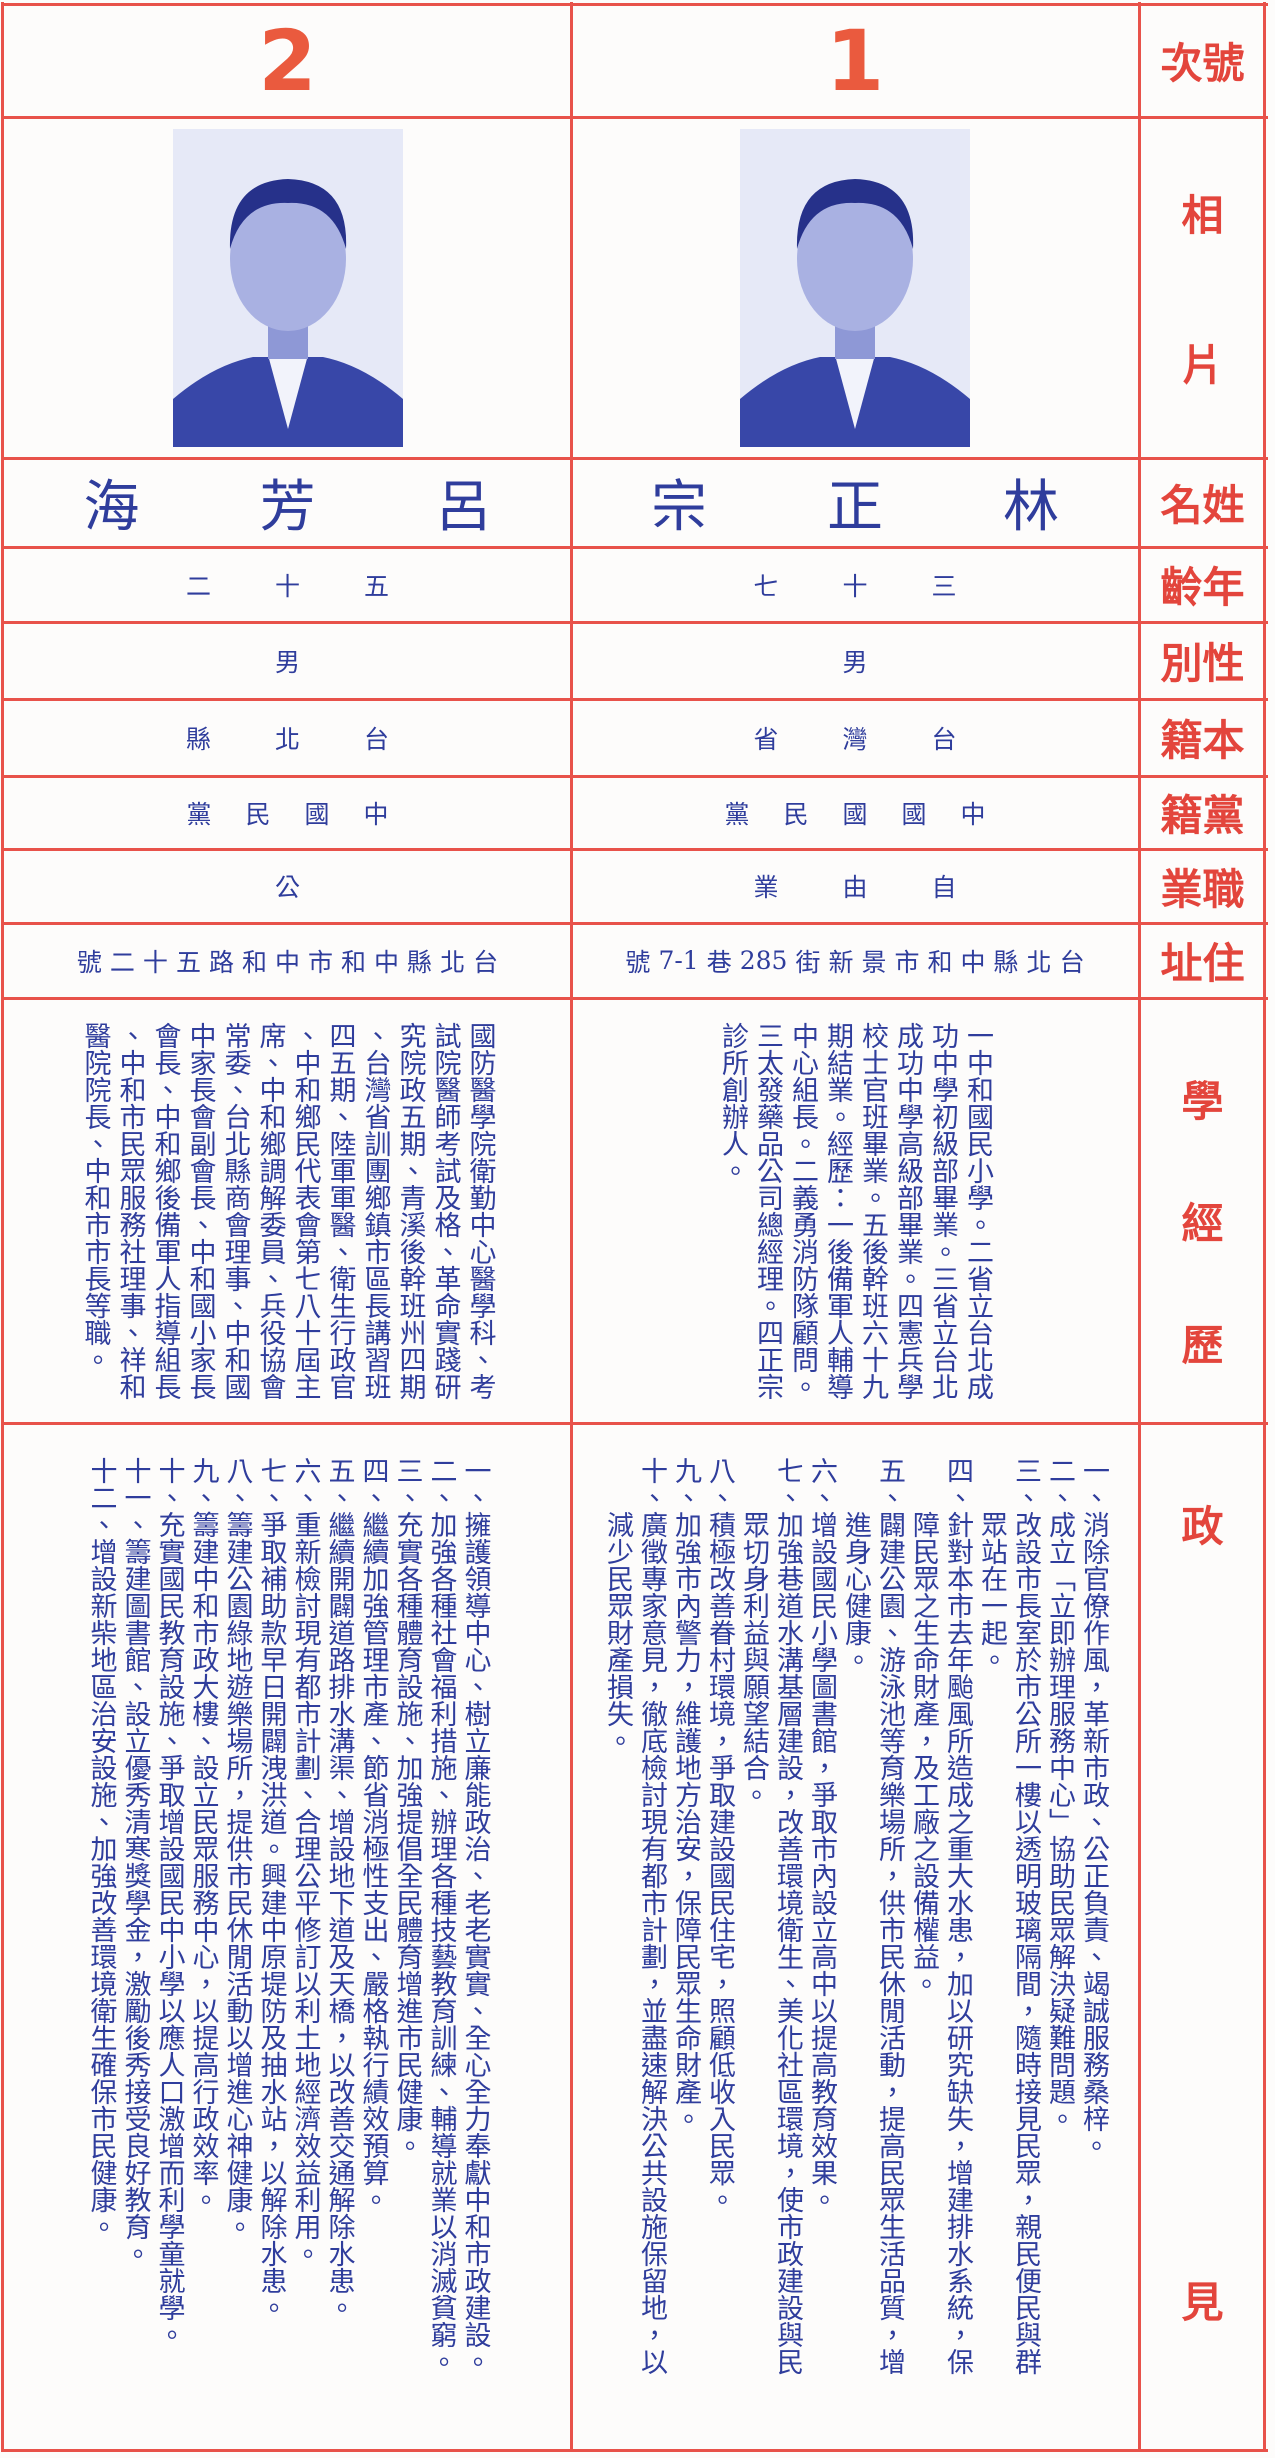  I want to click on background-column: 功中學初級部畢業。三省立台北, so click(942, 1210).